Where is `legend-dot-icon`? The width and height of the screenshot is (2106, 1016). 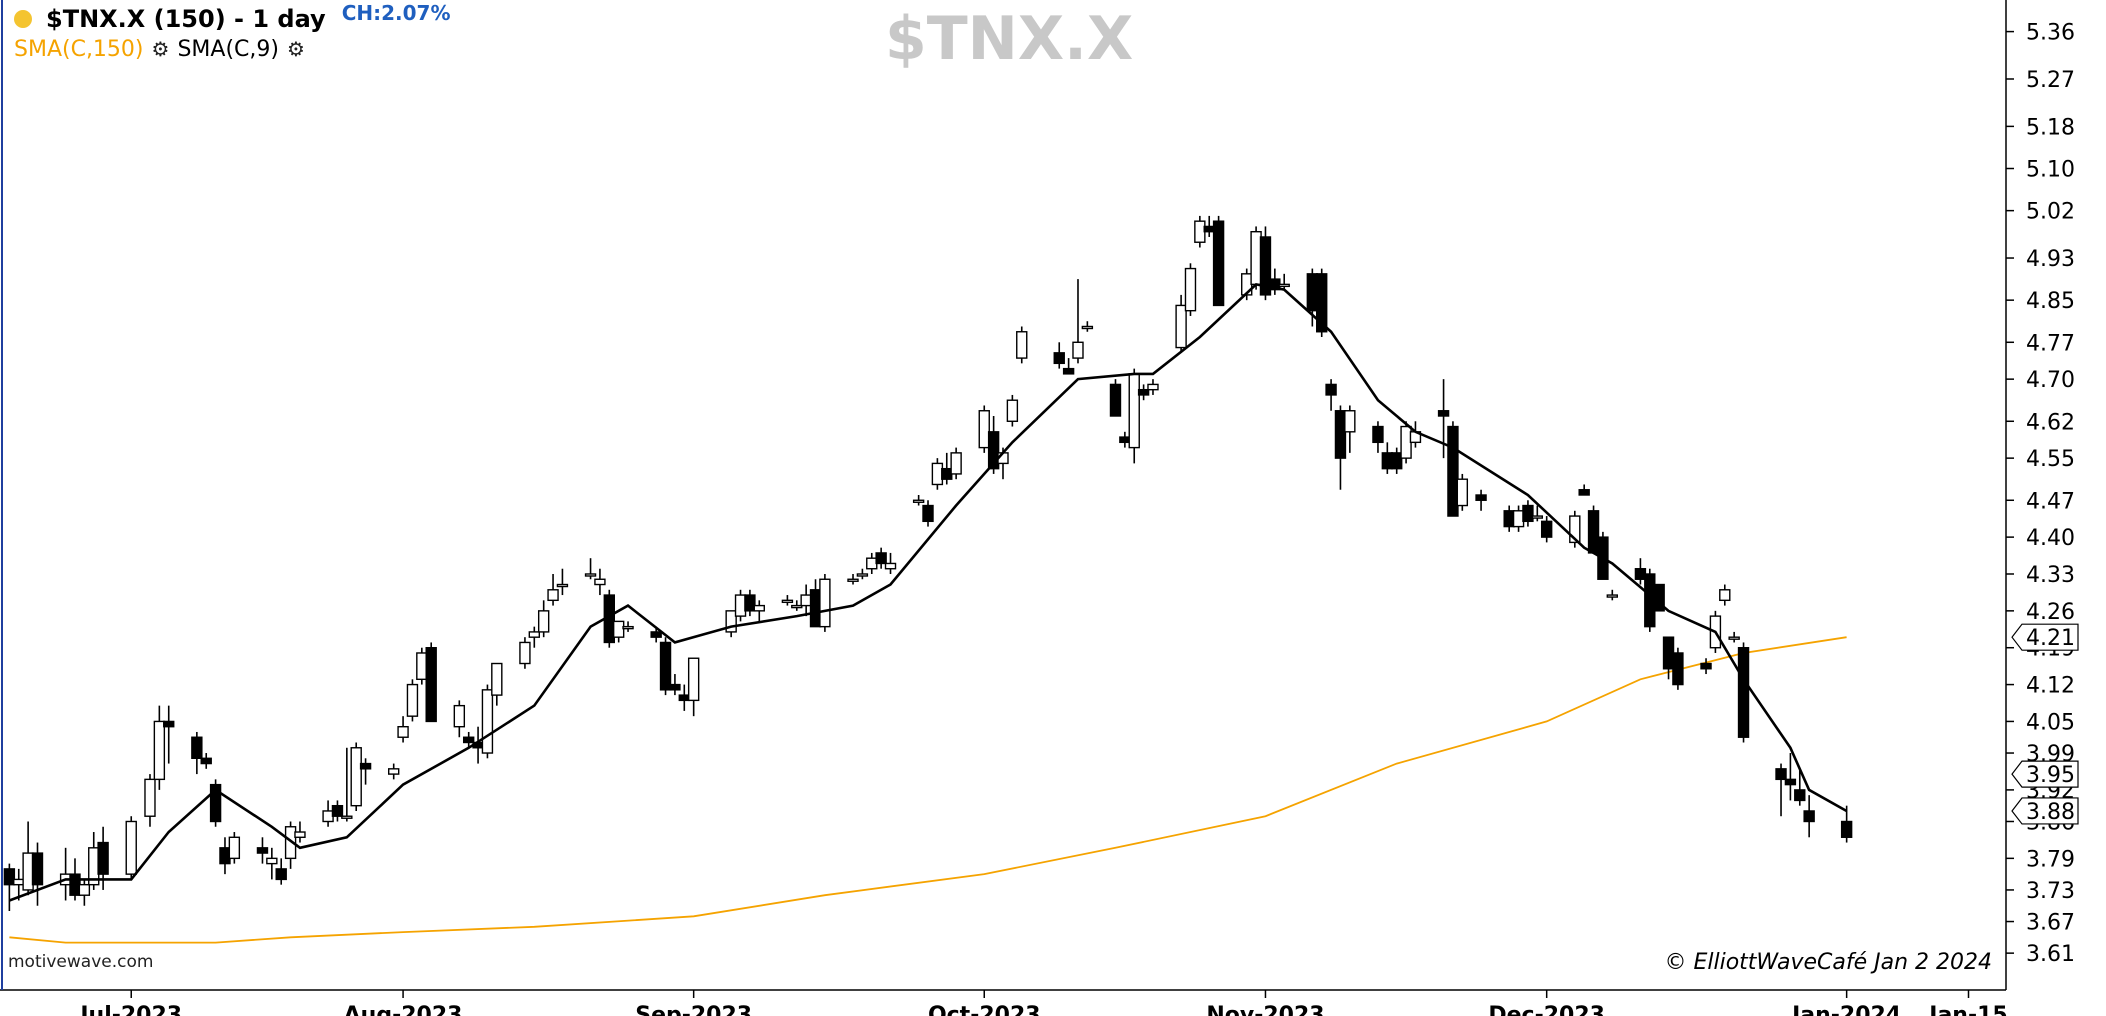
legend-dot-icon is located at coordinates (23, 19).